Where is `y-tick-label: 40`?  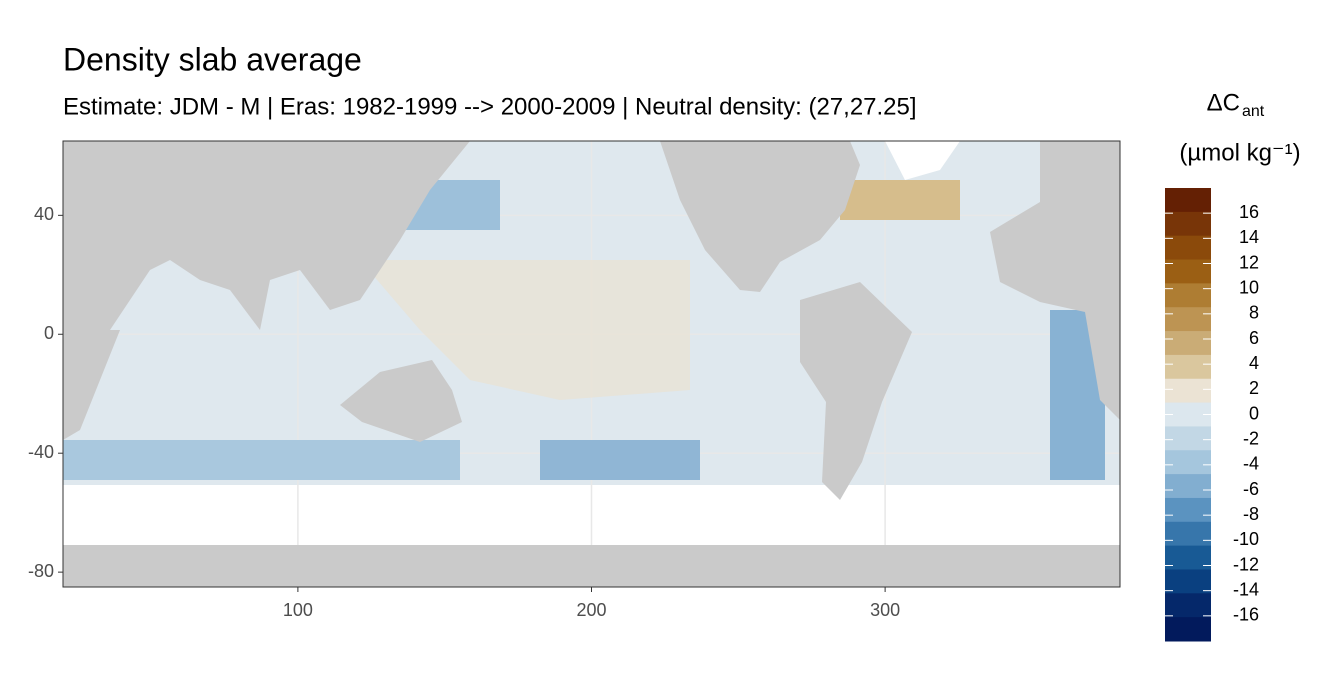 y-tick-label: 40 is located at coordinates (44, 214).